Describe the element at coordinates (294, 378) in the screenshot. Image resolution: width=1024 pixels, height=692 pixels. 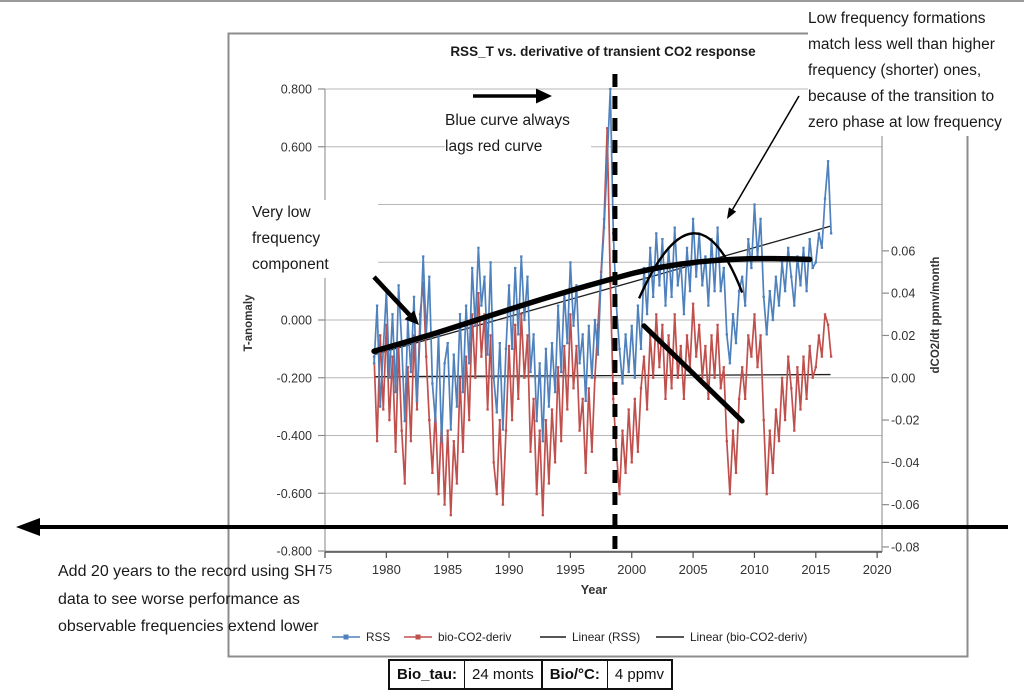
I see `left-tick-label: -0.200` at that location.